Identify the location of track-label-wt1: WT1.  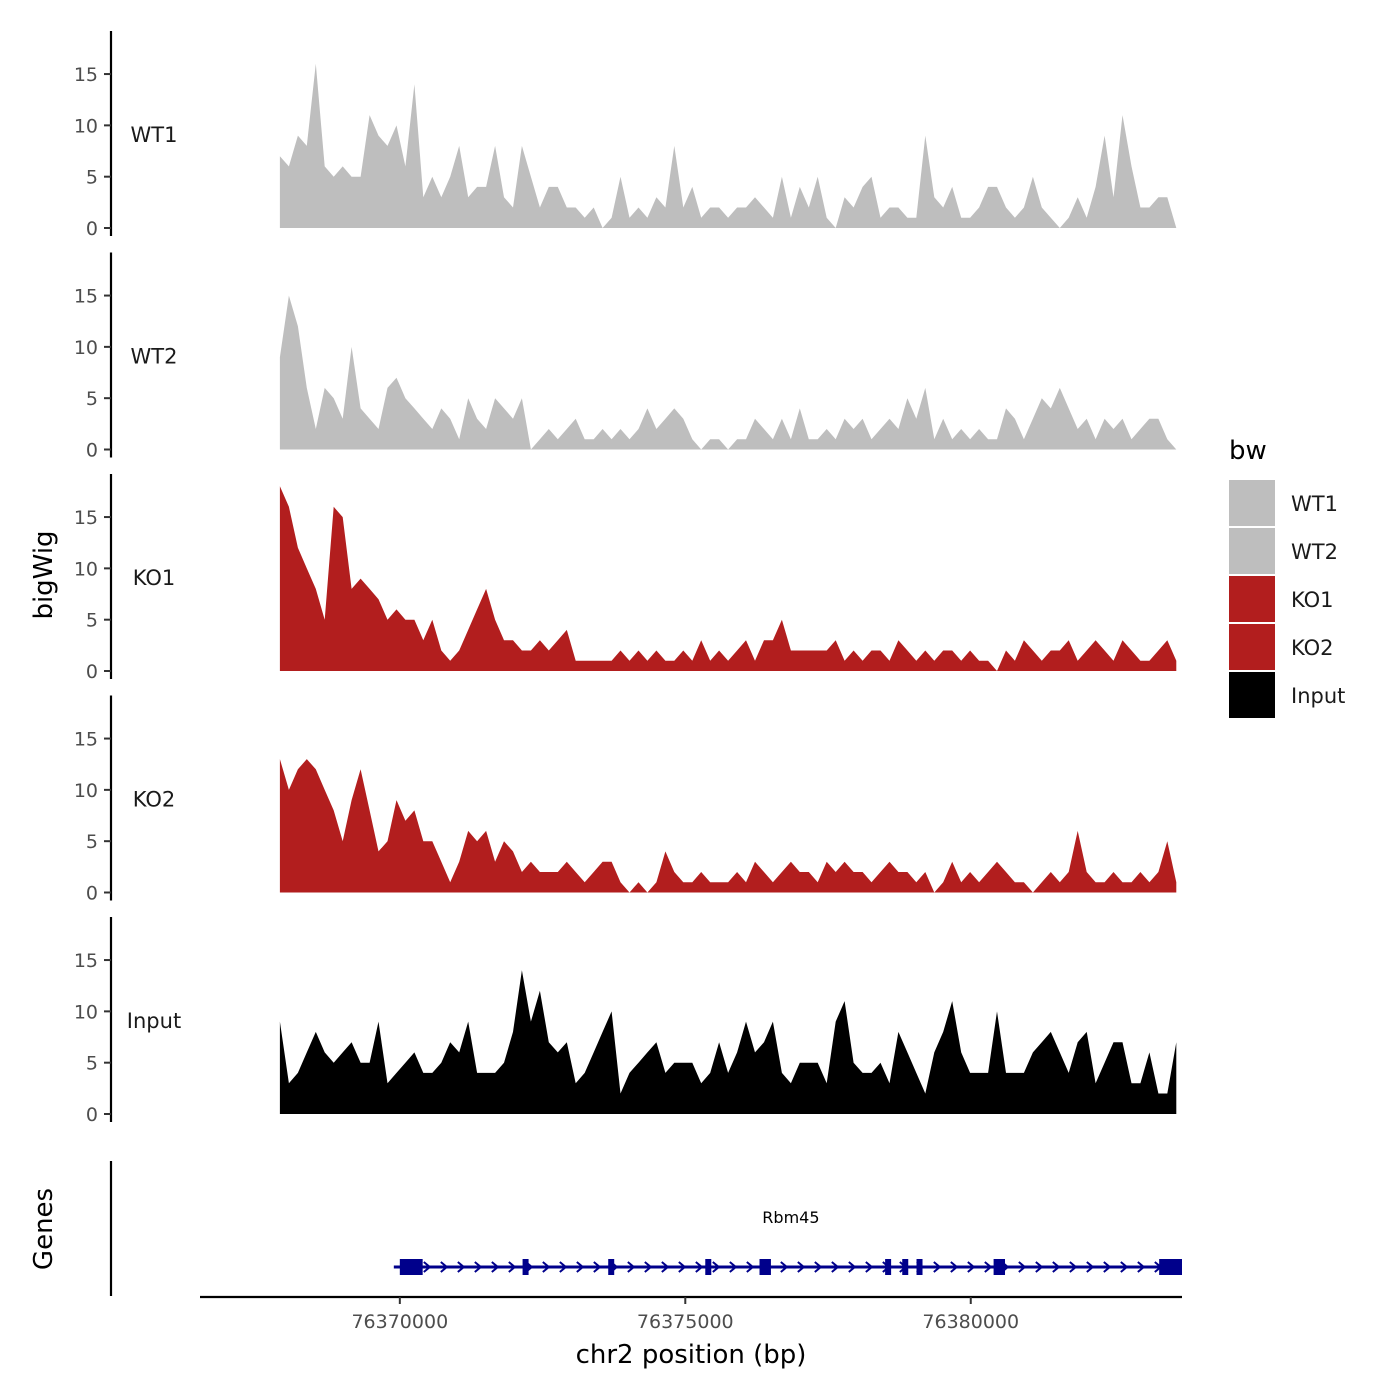
(154, 135).